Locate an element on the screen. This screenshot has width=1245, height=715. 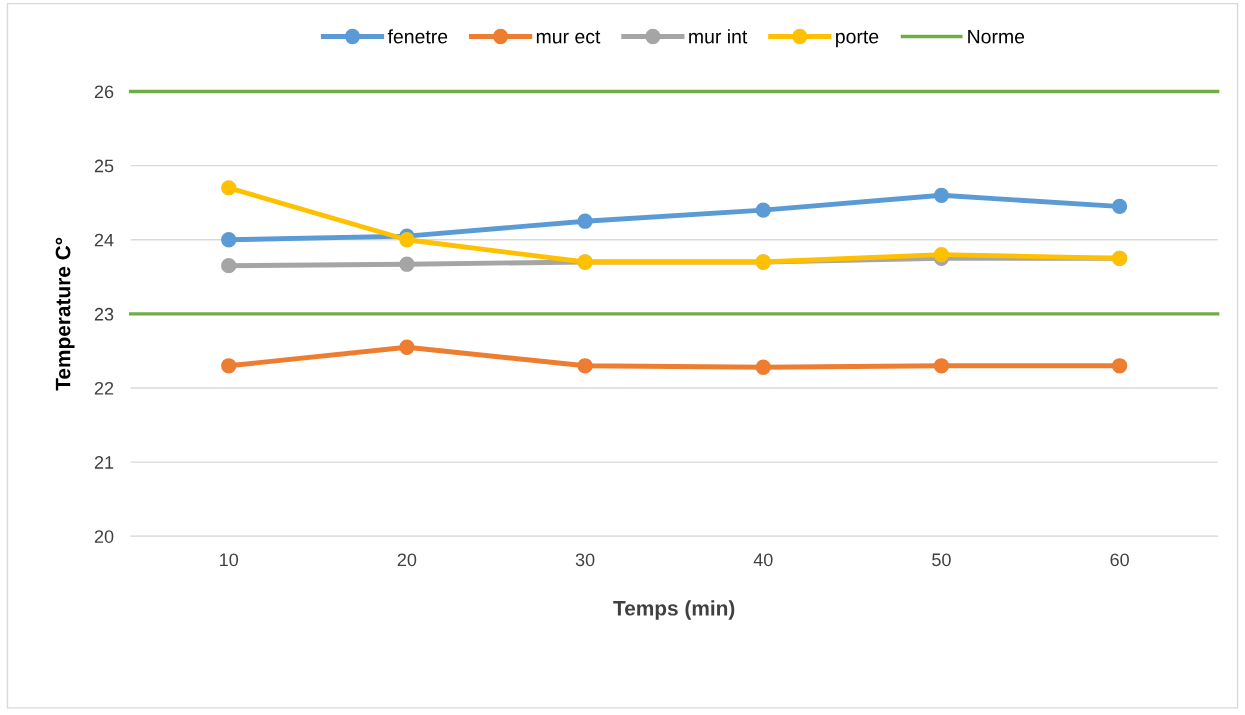
y-axis-title: Temperature C° is located at coordinates (65, 314).